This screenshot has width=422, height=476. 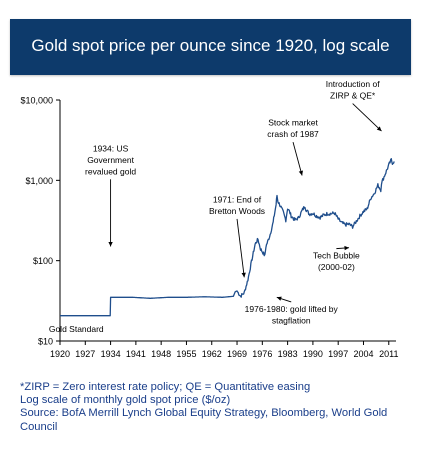 What do you see at coordinates (291, 320) in the screenshot?
I see `annotation-text: stagflation` at bounding box center [291, 320].